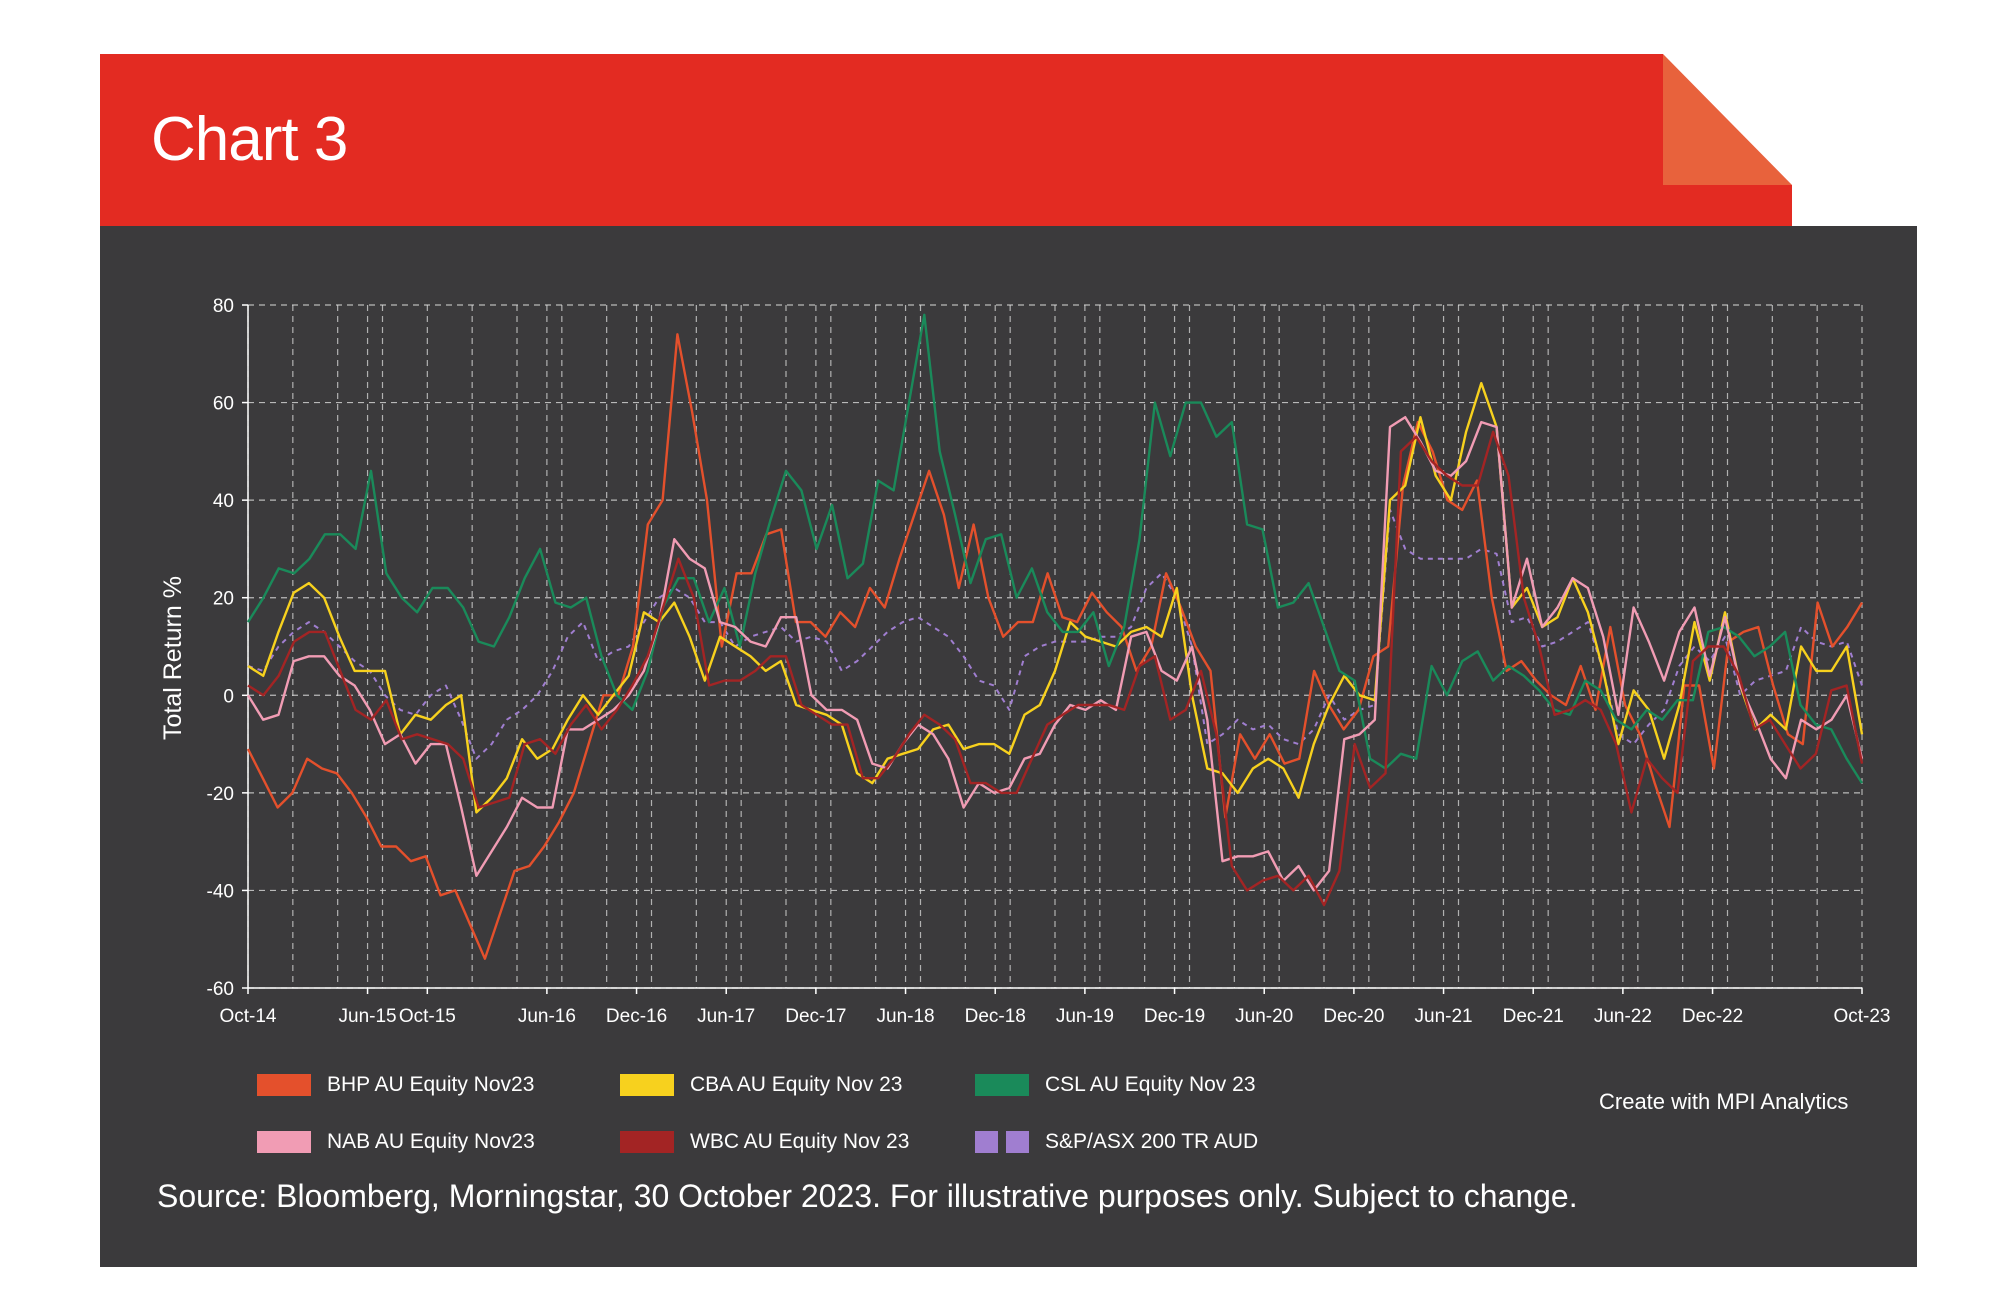  I want to click on y-tick-label: -60, so click(220, 989).